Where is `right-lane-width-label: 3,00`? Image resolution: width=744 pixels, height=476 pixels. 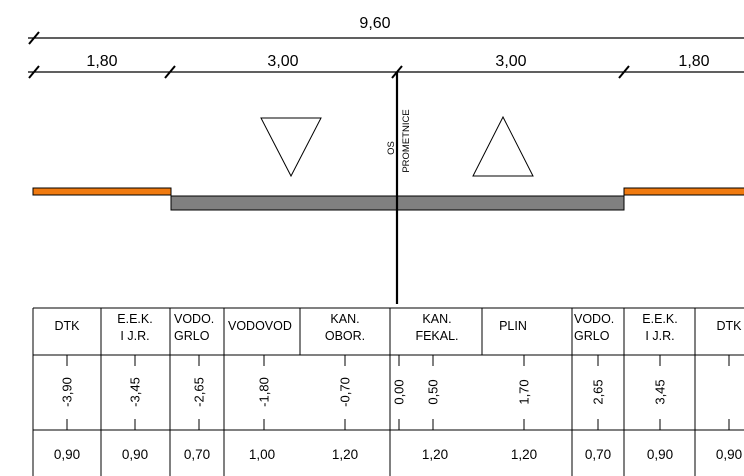
right-lane-width-label: 3,00 is located at coordinates (510, 61).